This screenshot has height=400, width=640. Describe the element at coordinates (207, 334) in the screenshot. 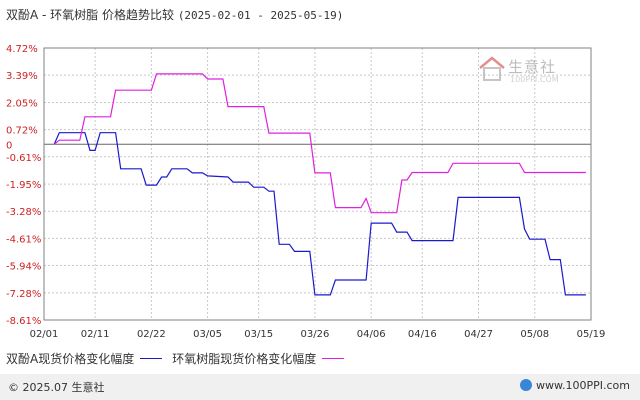

I see `x-tick-label: 03/05` at that location.